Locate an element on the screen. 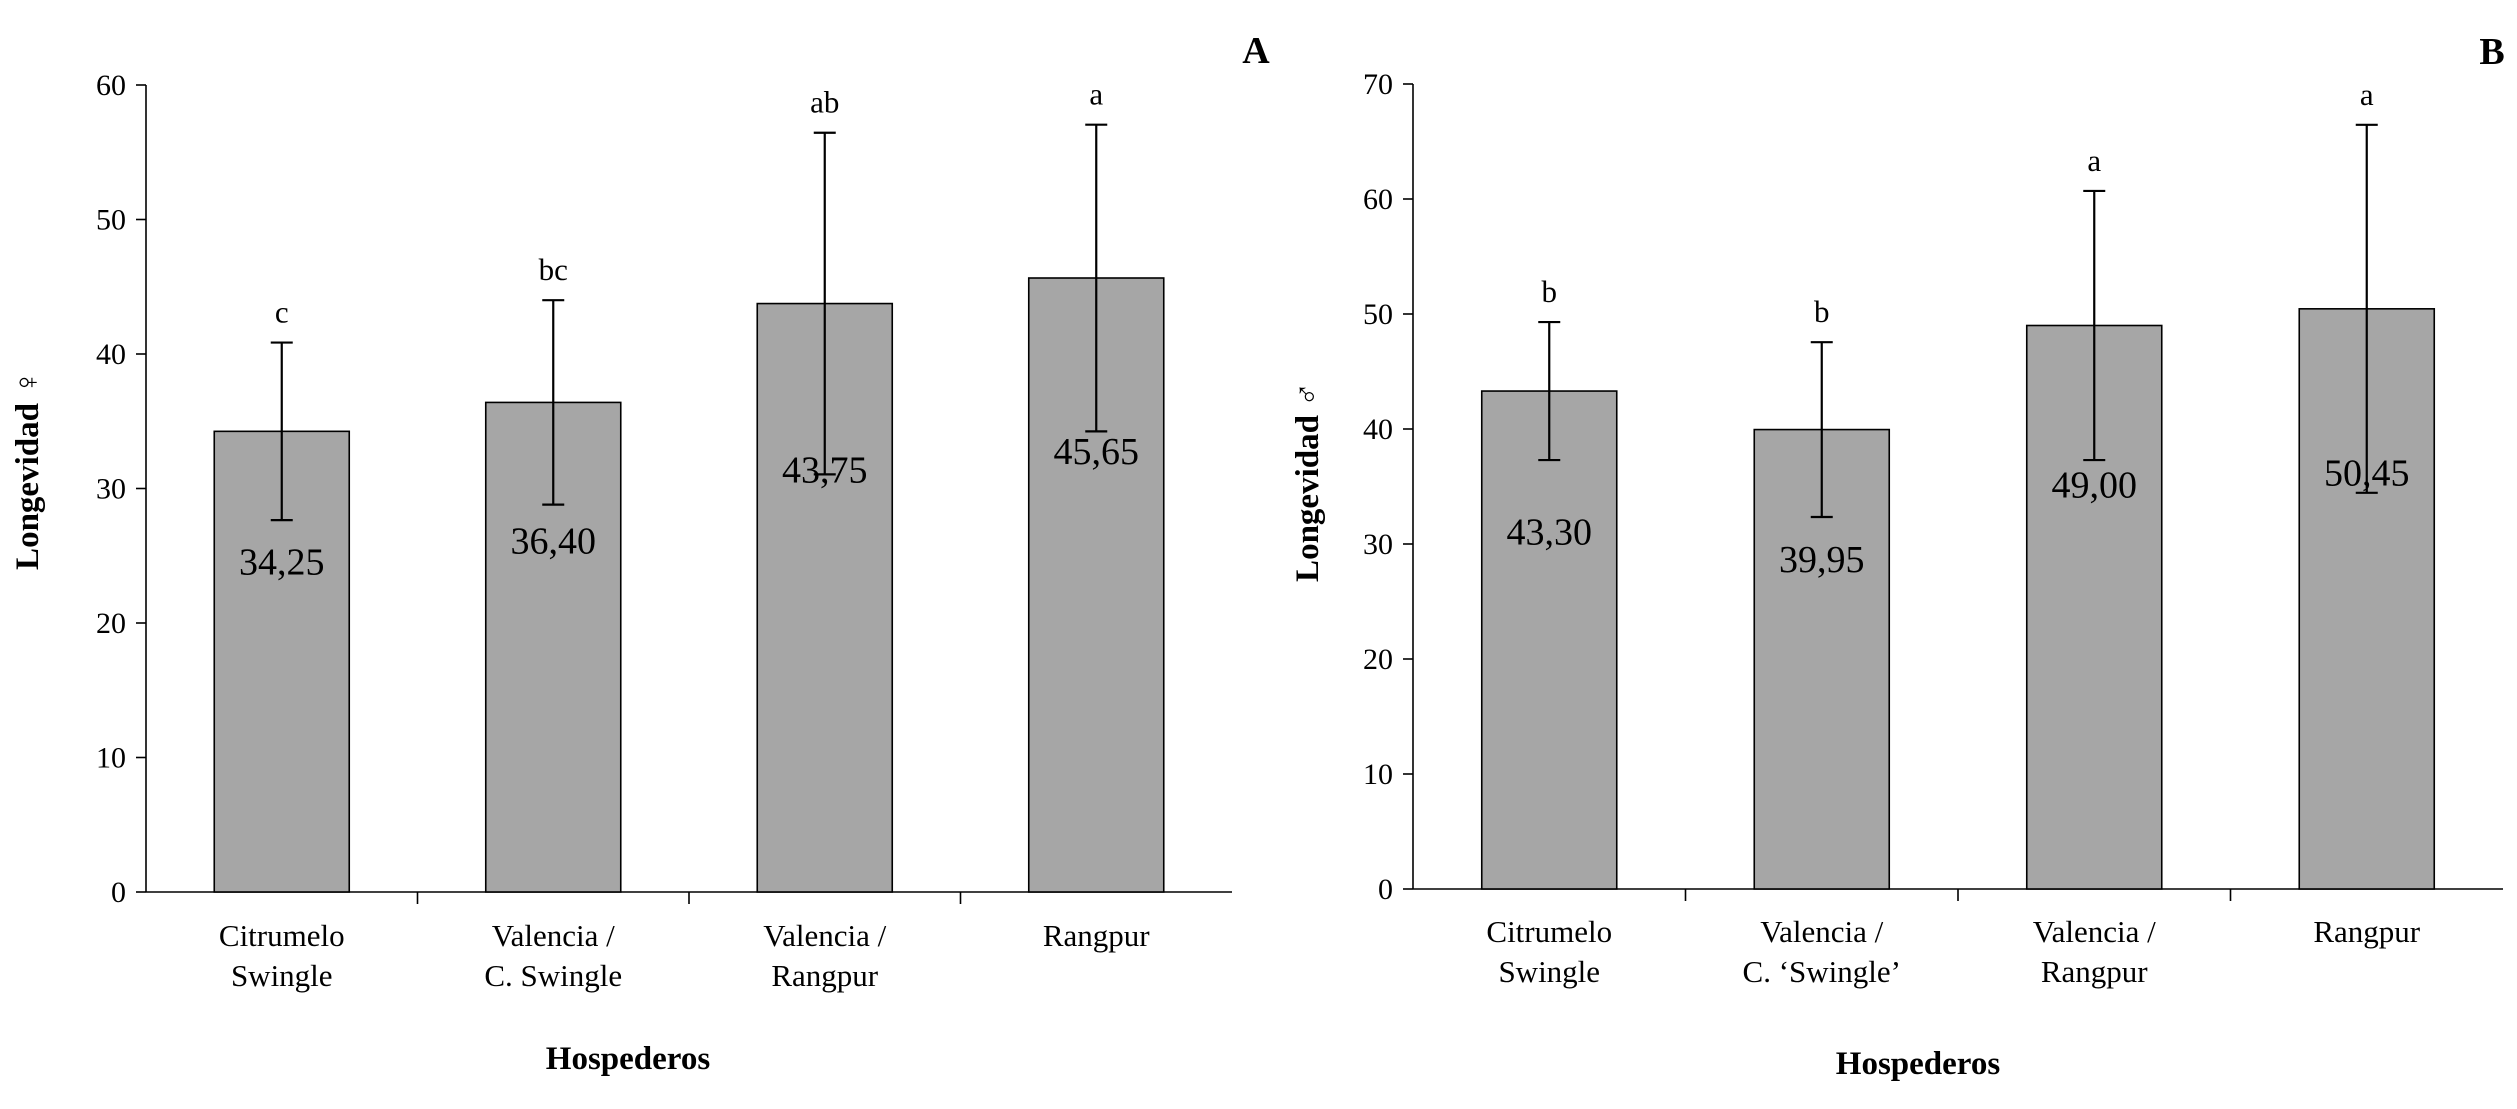 The width and height of the screenshot is (2517, 1109). bar-value-label: 43,30 is located at coordinates (1550, 532).